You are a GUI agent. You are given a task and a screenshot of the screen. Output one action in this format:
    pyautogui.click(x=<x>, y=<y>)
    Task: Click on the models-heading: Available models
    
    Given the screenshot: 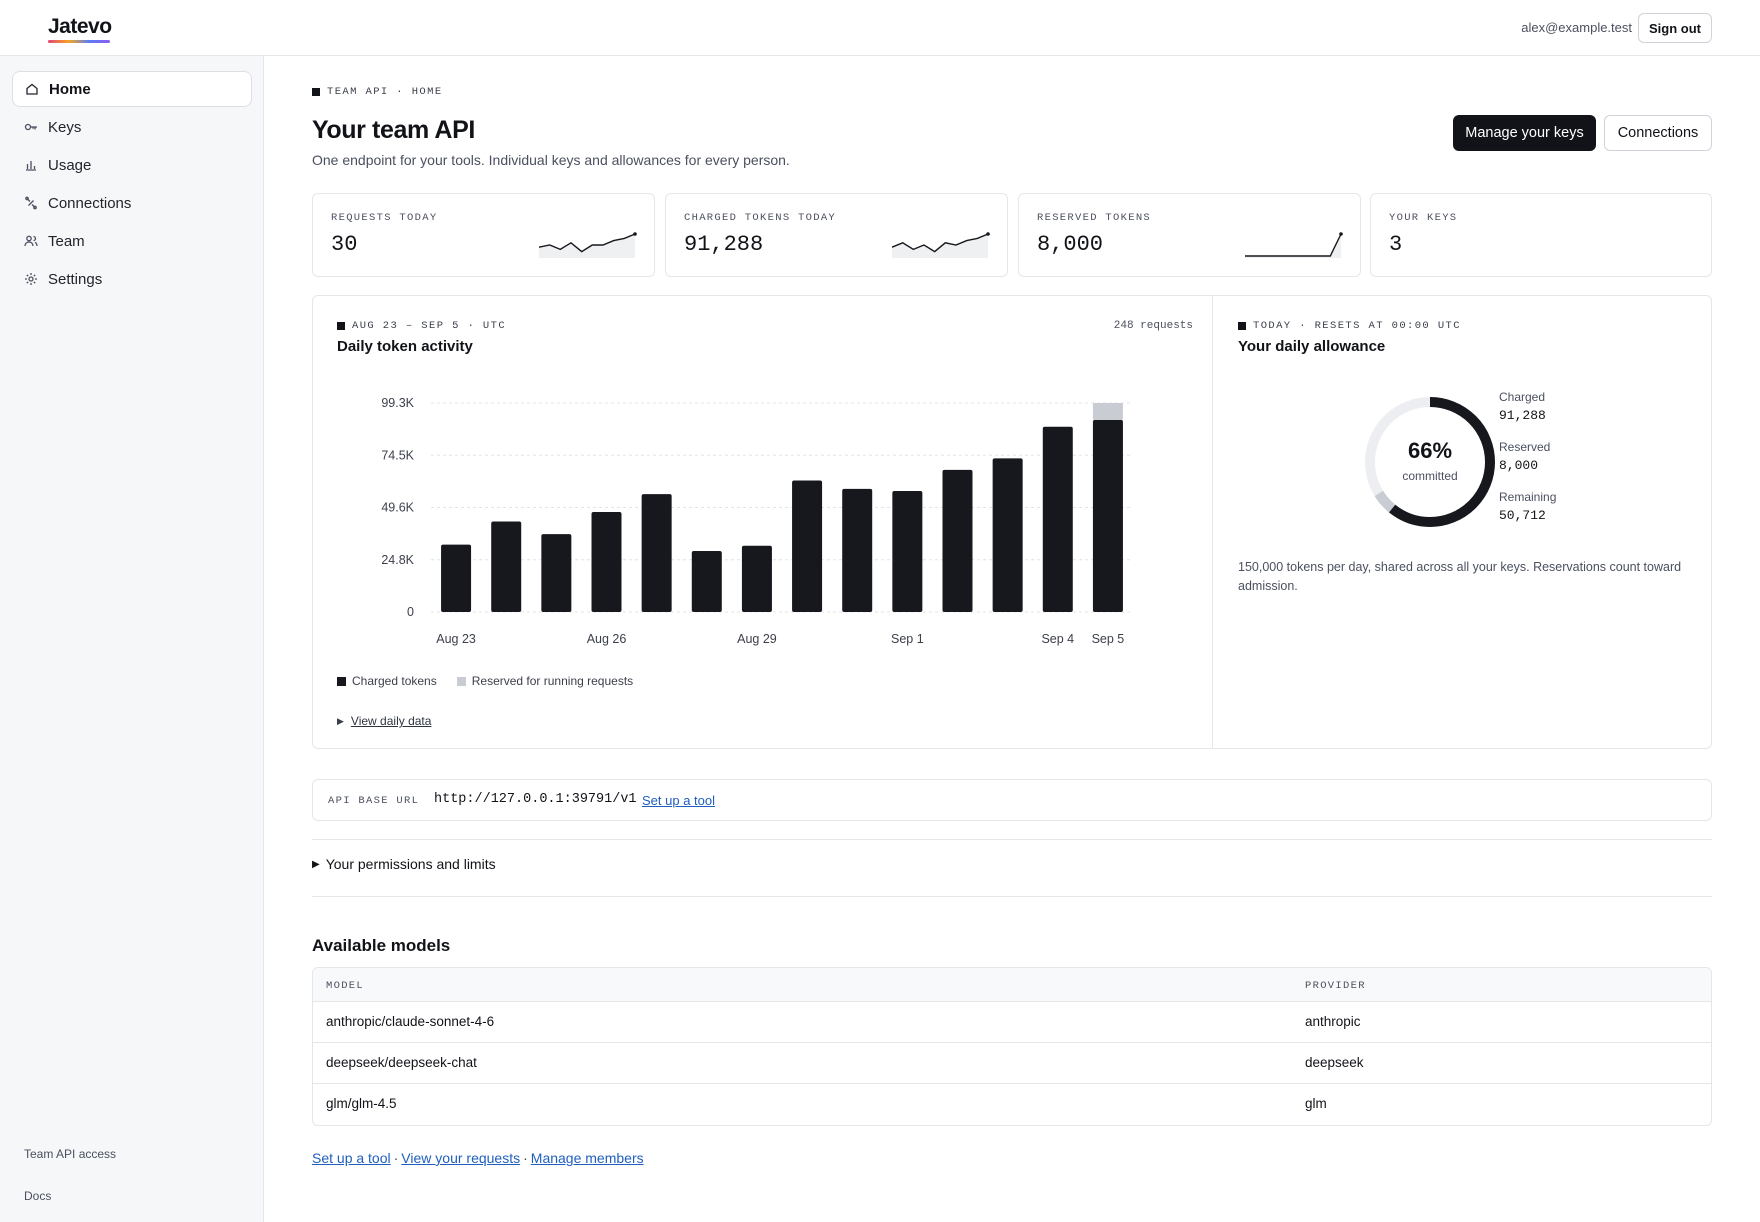 What is the action you would take?
    pyautogui.click(x=381, y=945)
    